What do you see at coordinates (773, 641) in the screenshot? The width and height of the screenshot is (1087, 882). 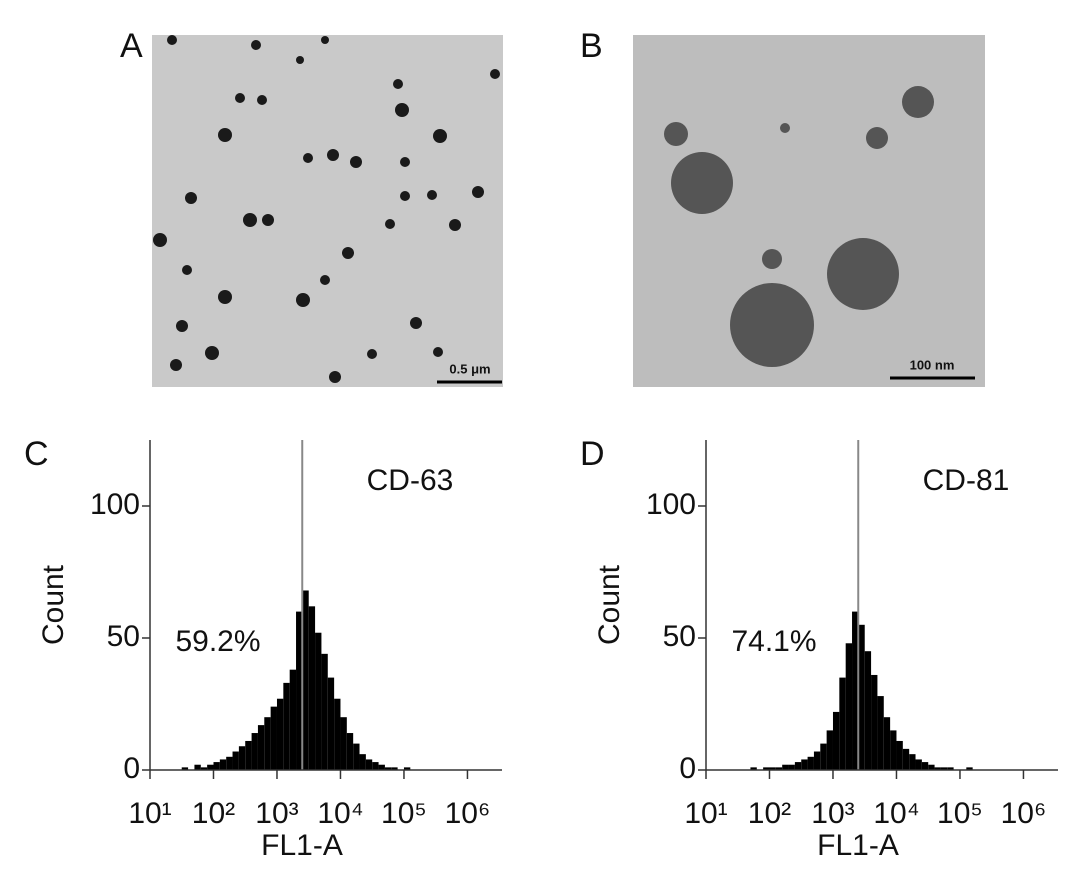 I see `annotation: 74.1%` at bounding box center [773, 641].